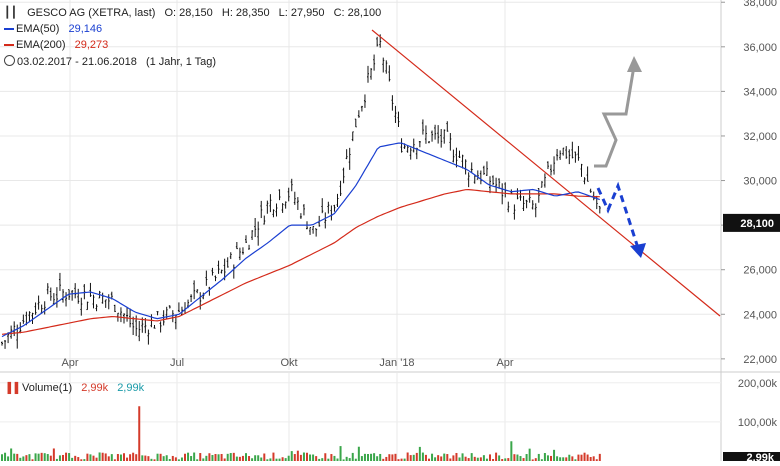 Image resolution: width=780 pixels, height=466 pixels. What do you see at coordinates (396, 363) in the screenshot?
I see `x-tick-label: Jan '18` at bounding box center [396, 363].